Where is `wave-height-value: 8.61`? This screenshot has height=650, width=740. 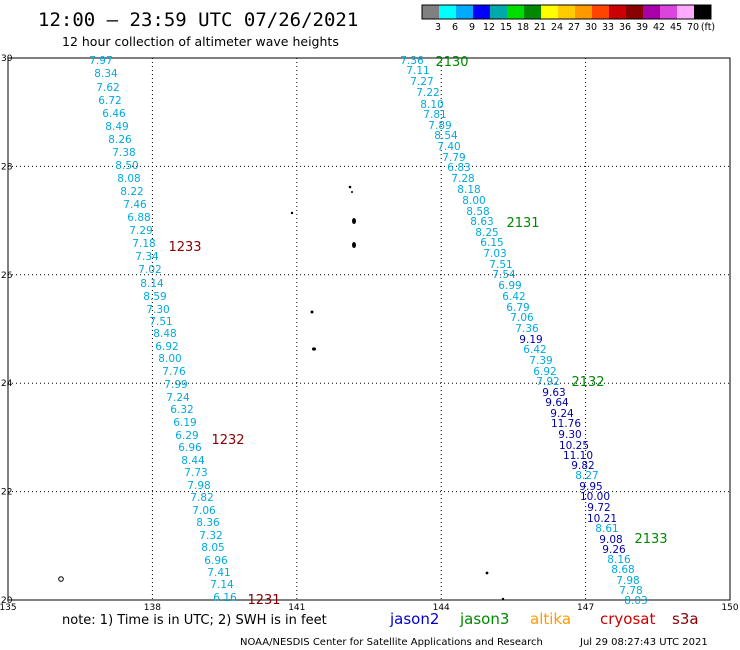
wave-height-value: 8.61 is located at coordinates (606, 529).